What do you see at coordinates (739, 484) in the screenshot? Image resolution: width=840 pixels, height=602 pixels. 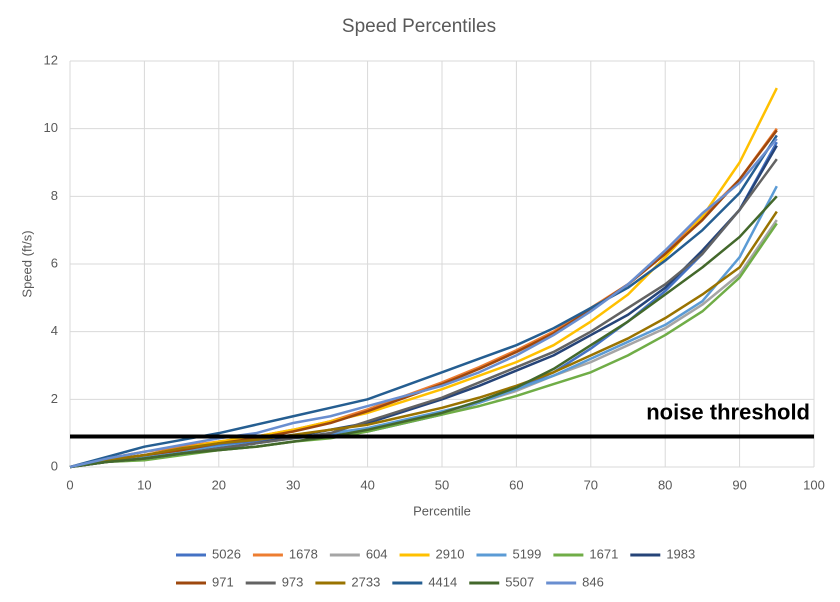 I see `x-tick-label: 90` at bounding box center [739, 484].